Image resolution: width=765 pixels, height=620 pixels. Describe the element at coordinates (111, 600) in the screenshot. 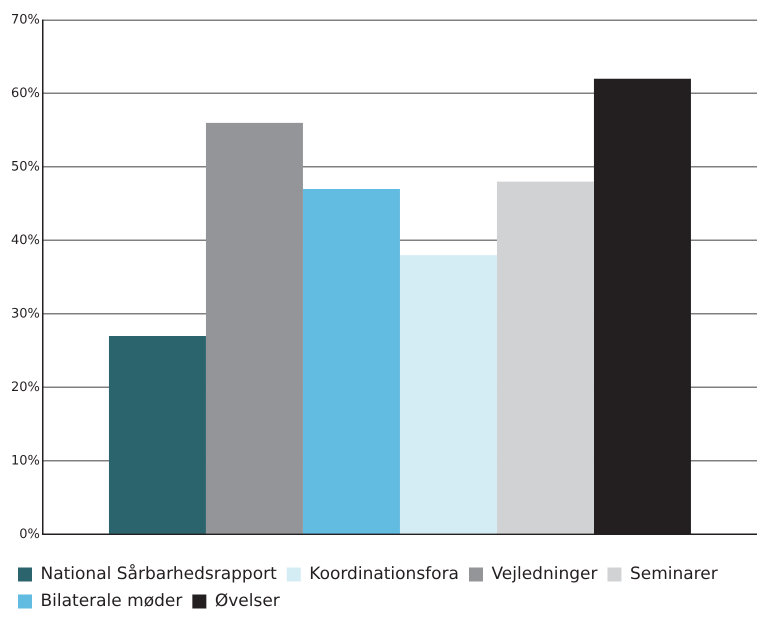

I see `legend-label: Bilaterale møder` at that location.